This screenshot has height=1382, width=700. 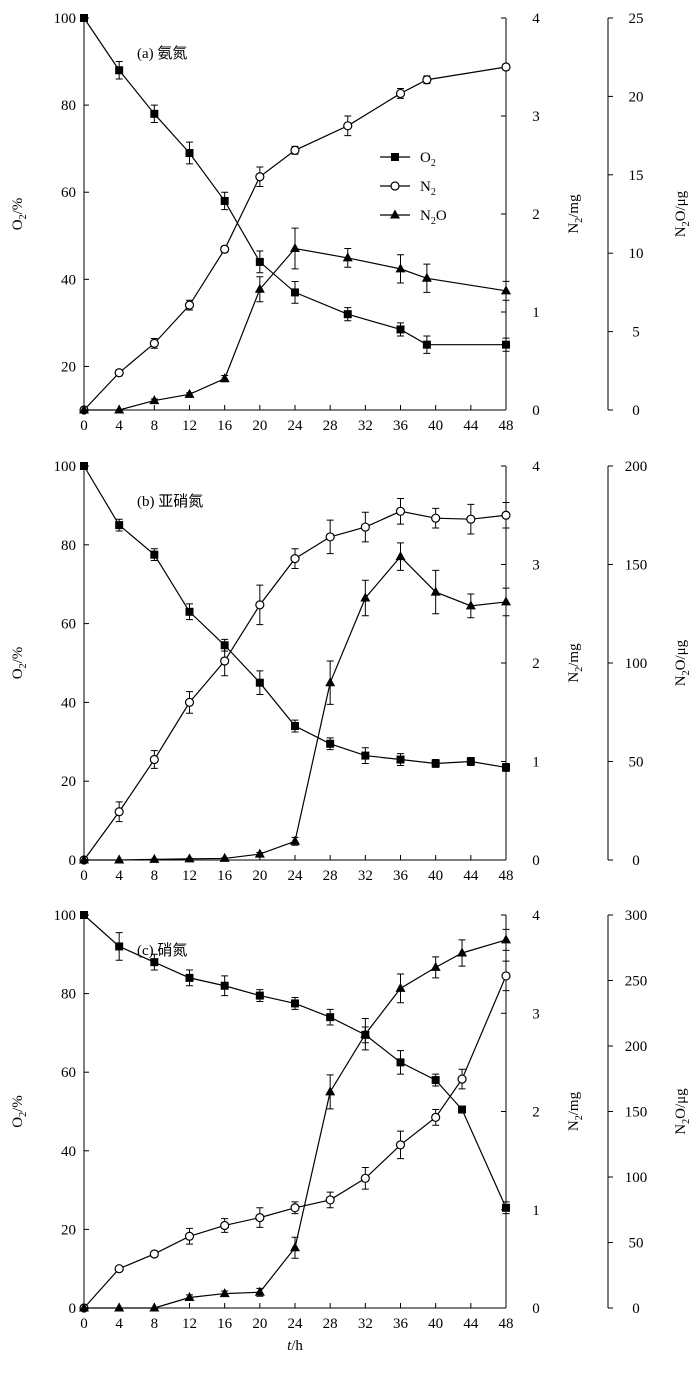 What do you see at coordinates (575, 1111) in the screenshot?
I see `right1-axis-label: N2/mg` at bounding box center [575, 1111].